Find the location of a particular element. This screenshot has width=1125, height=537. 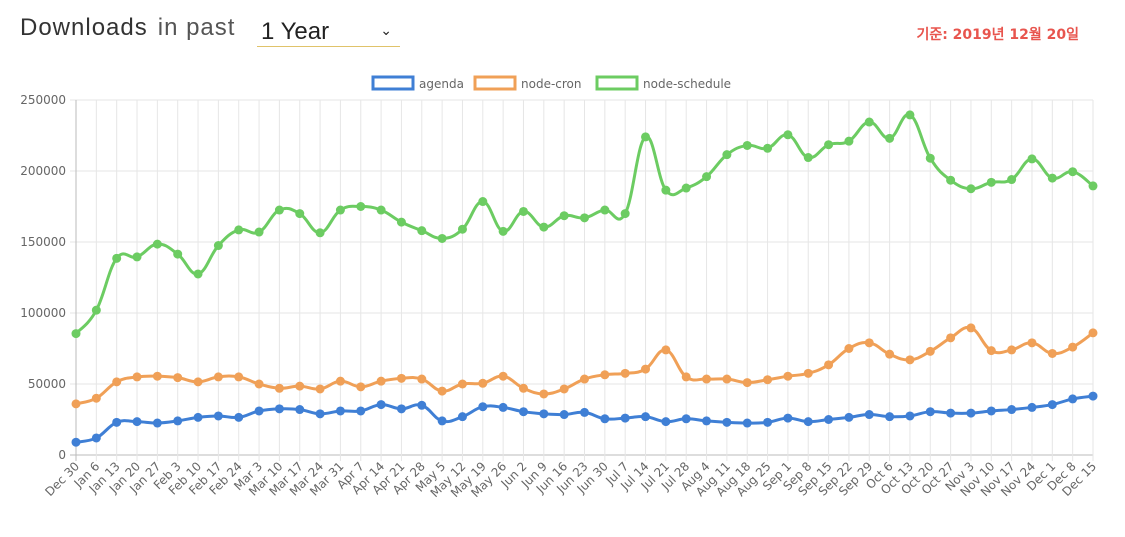

legend-swatch-agenda is located at coordinates (393, 83).